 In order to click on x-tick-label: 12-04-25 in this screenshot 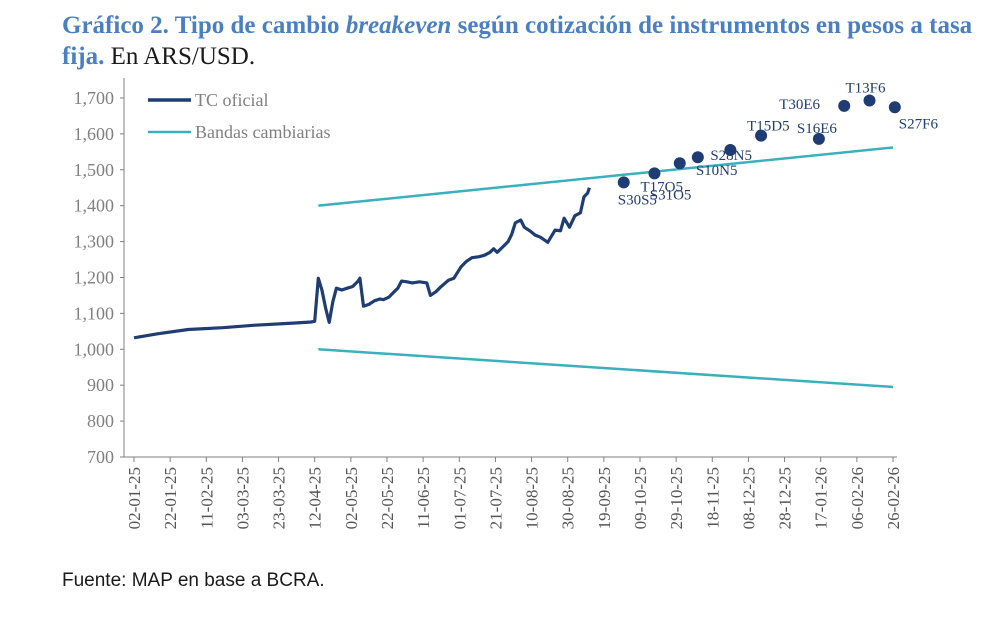, I will do `click(315, 498)`.